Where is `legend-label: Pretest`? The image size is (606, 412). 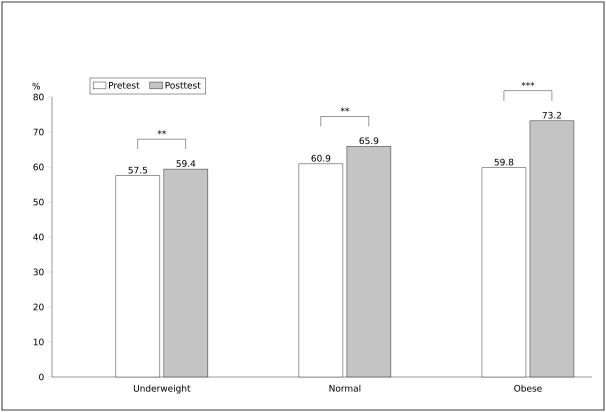 legend-label: Pretest is located at coordinates (124, 85).